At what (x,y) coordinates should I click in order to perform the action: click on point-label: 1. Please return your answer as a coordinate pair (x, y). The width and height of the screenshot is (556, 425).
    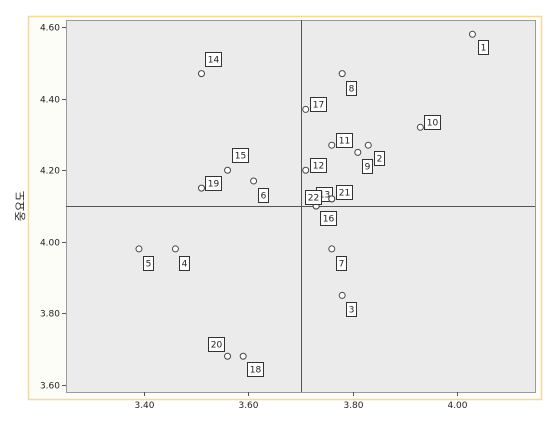
    Looking at the image, I should click on (484, 49).